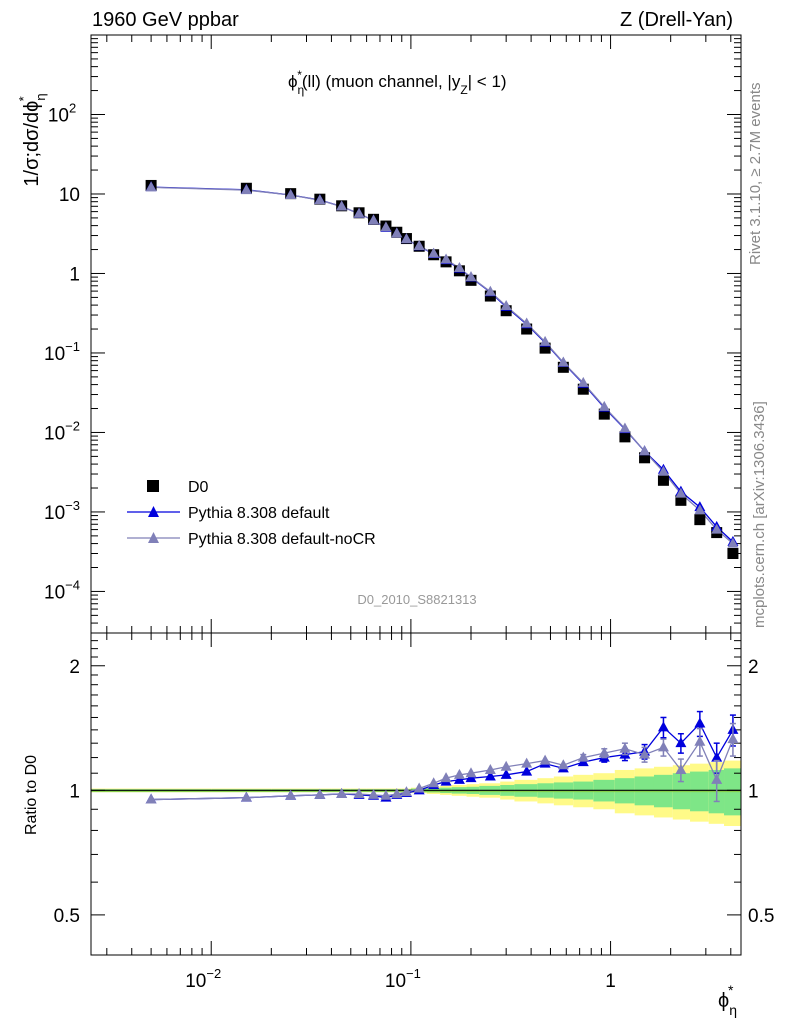 This screenshot has height=1024, width=786. I want to click on plot-title: ϕη*(ll) (muon channel, |yZ| < 1), so click(397, 82).